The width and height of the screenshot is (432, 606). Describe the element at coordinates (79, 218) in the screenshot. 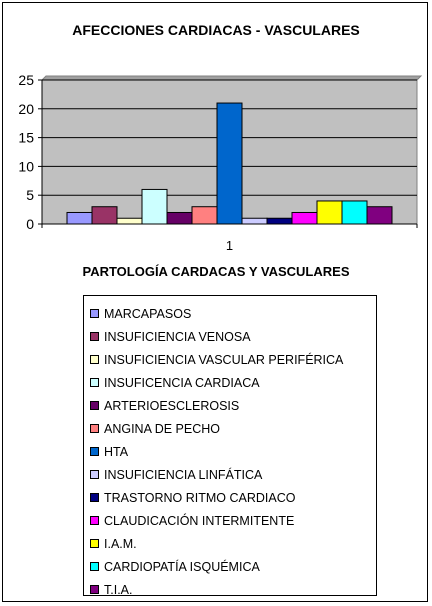

I see `bar-marcapasos` at that location.